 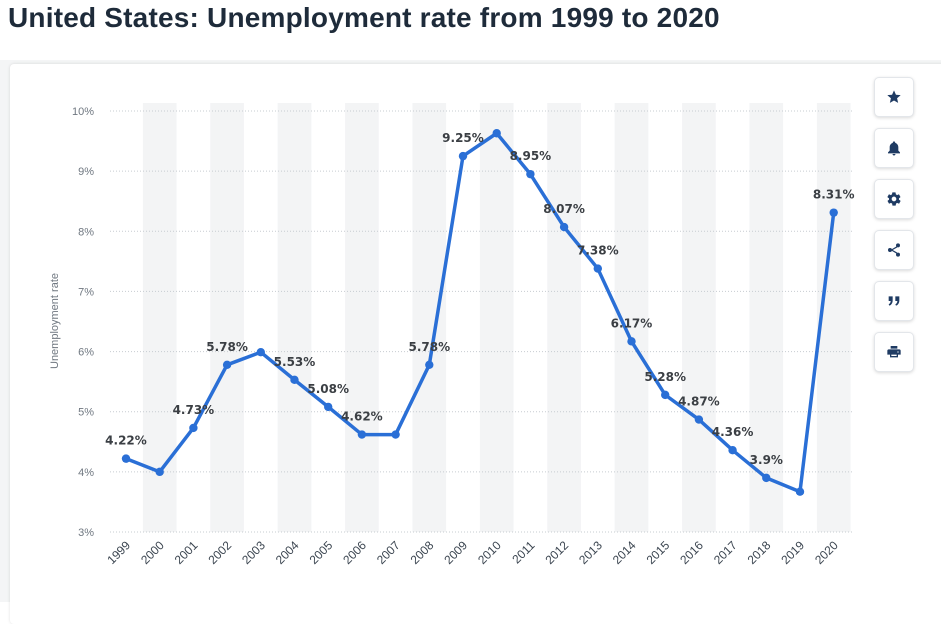 What do you see at coordinates (194, 410) in the screenshot?
I see `data-label: 4.73%` at bounding box center [194, 410].